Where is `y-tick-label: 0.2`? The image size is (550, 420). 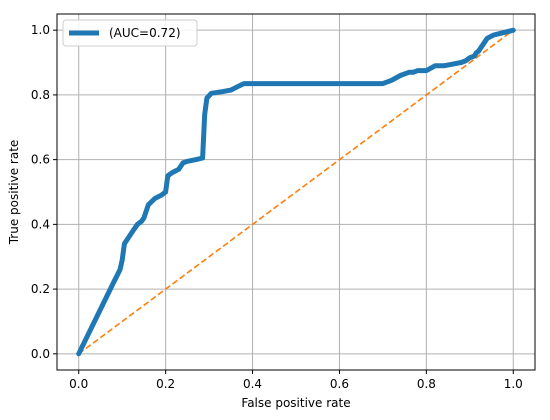 y-tick-label: 0.2 is located at coordinates (40, 289).